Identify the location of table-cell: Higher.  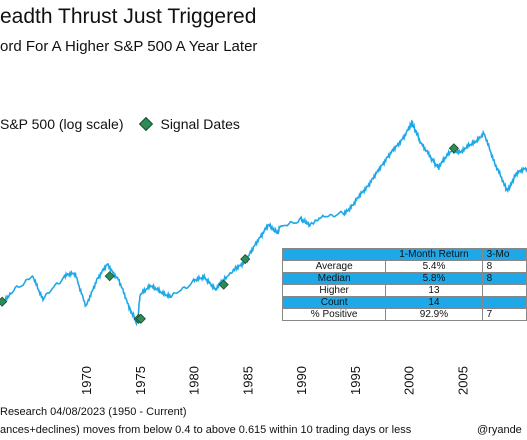
(334, 290).